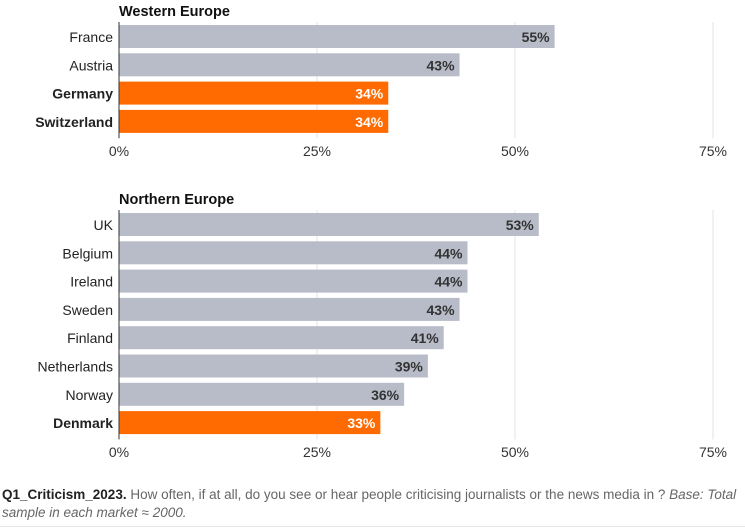 The image size is (745, 530). Describe the element at coordinates (262, 394) in the screenshot. I see `bar-norway` at that location.